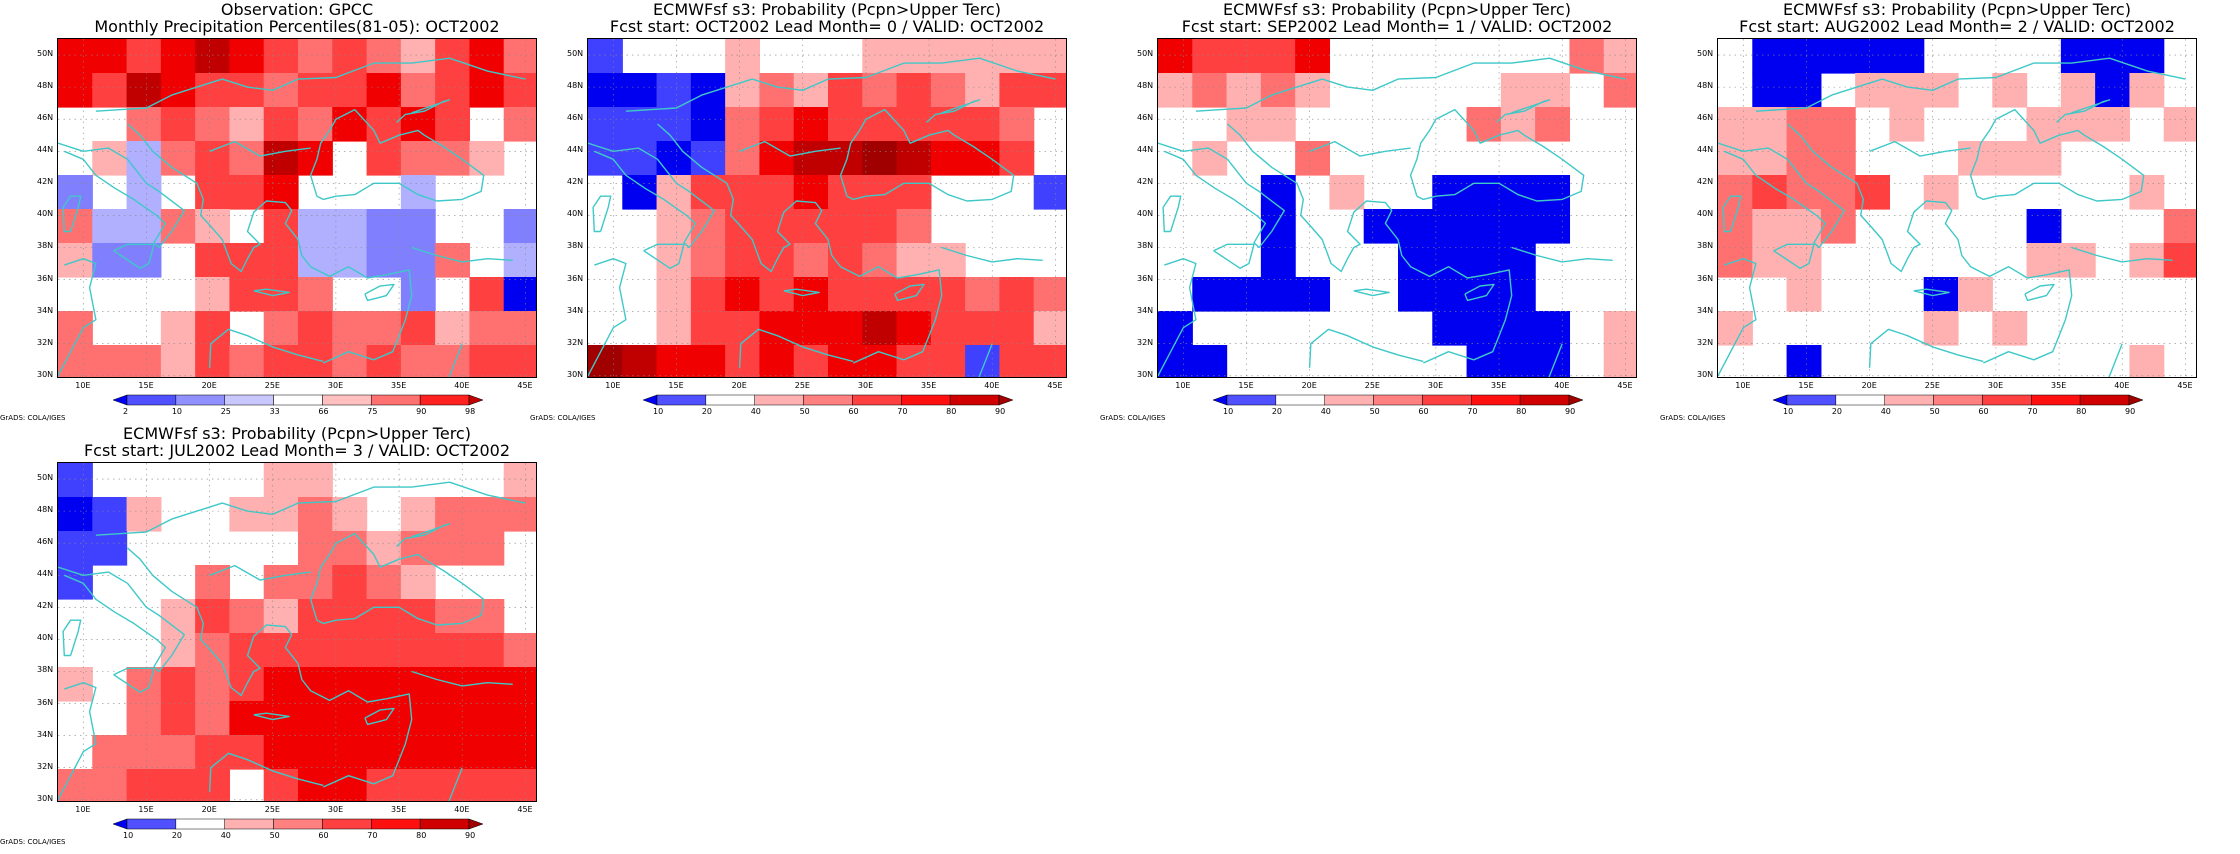  What do you see at coordinates (45, 182) in the screenshot?
I see `lat-tick-label: 42N` at bounding box center [45, 182].